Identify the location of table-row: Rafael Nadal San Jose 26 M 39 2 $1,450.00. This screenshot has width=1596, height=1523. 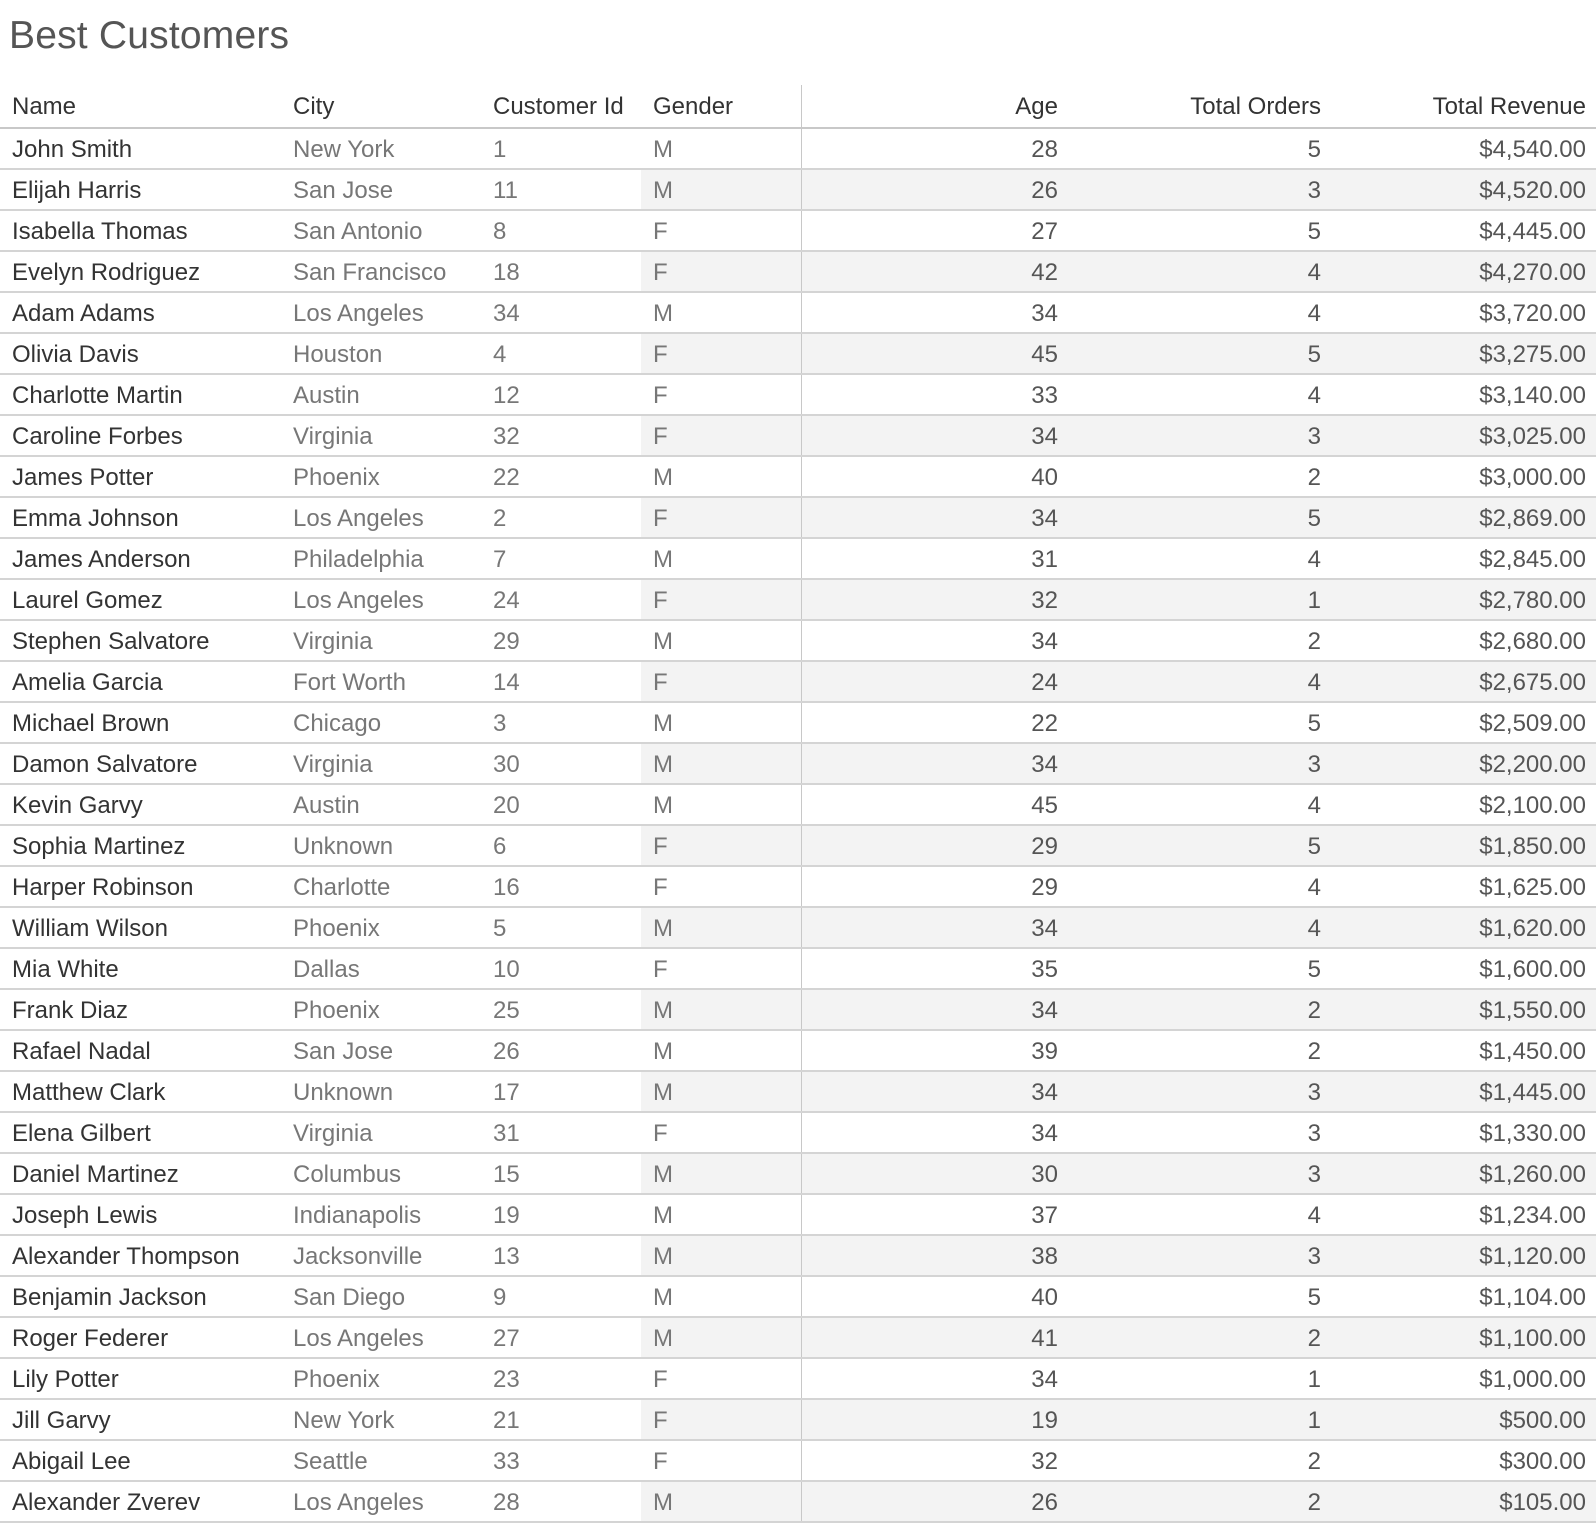
(798, 1051).